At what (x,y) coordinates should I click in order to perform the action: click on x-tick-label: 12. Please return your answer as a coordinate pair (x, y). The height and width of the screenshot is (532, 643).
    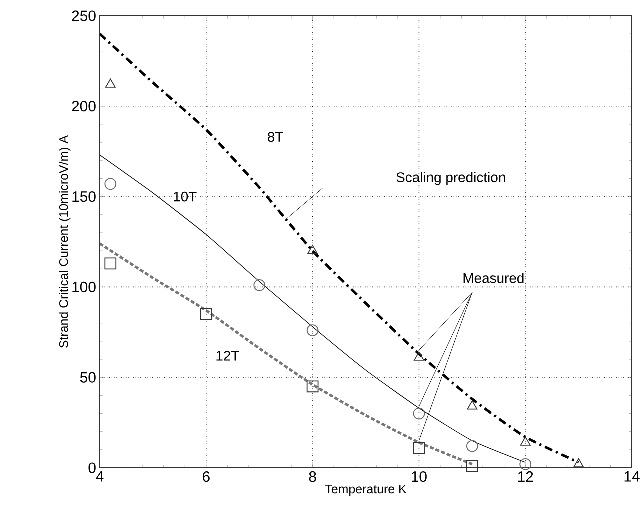
    Looking at the image, I should click on (526, 477).